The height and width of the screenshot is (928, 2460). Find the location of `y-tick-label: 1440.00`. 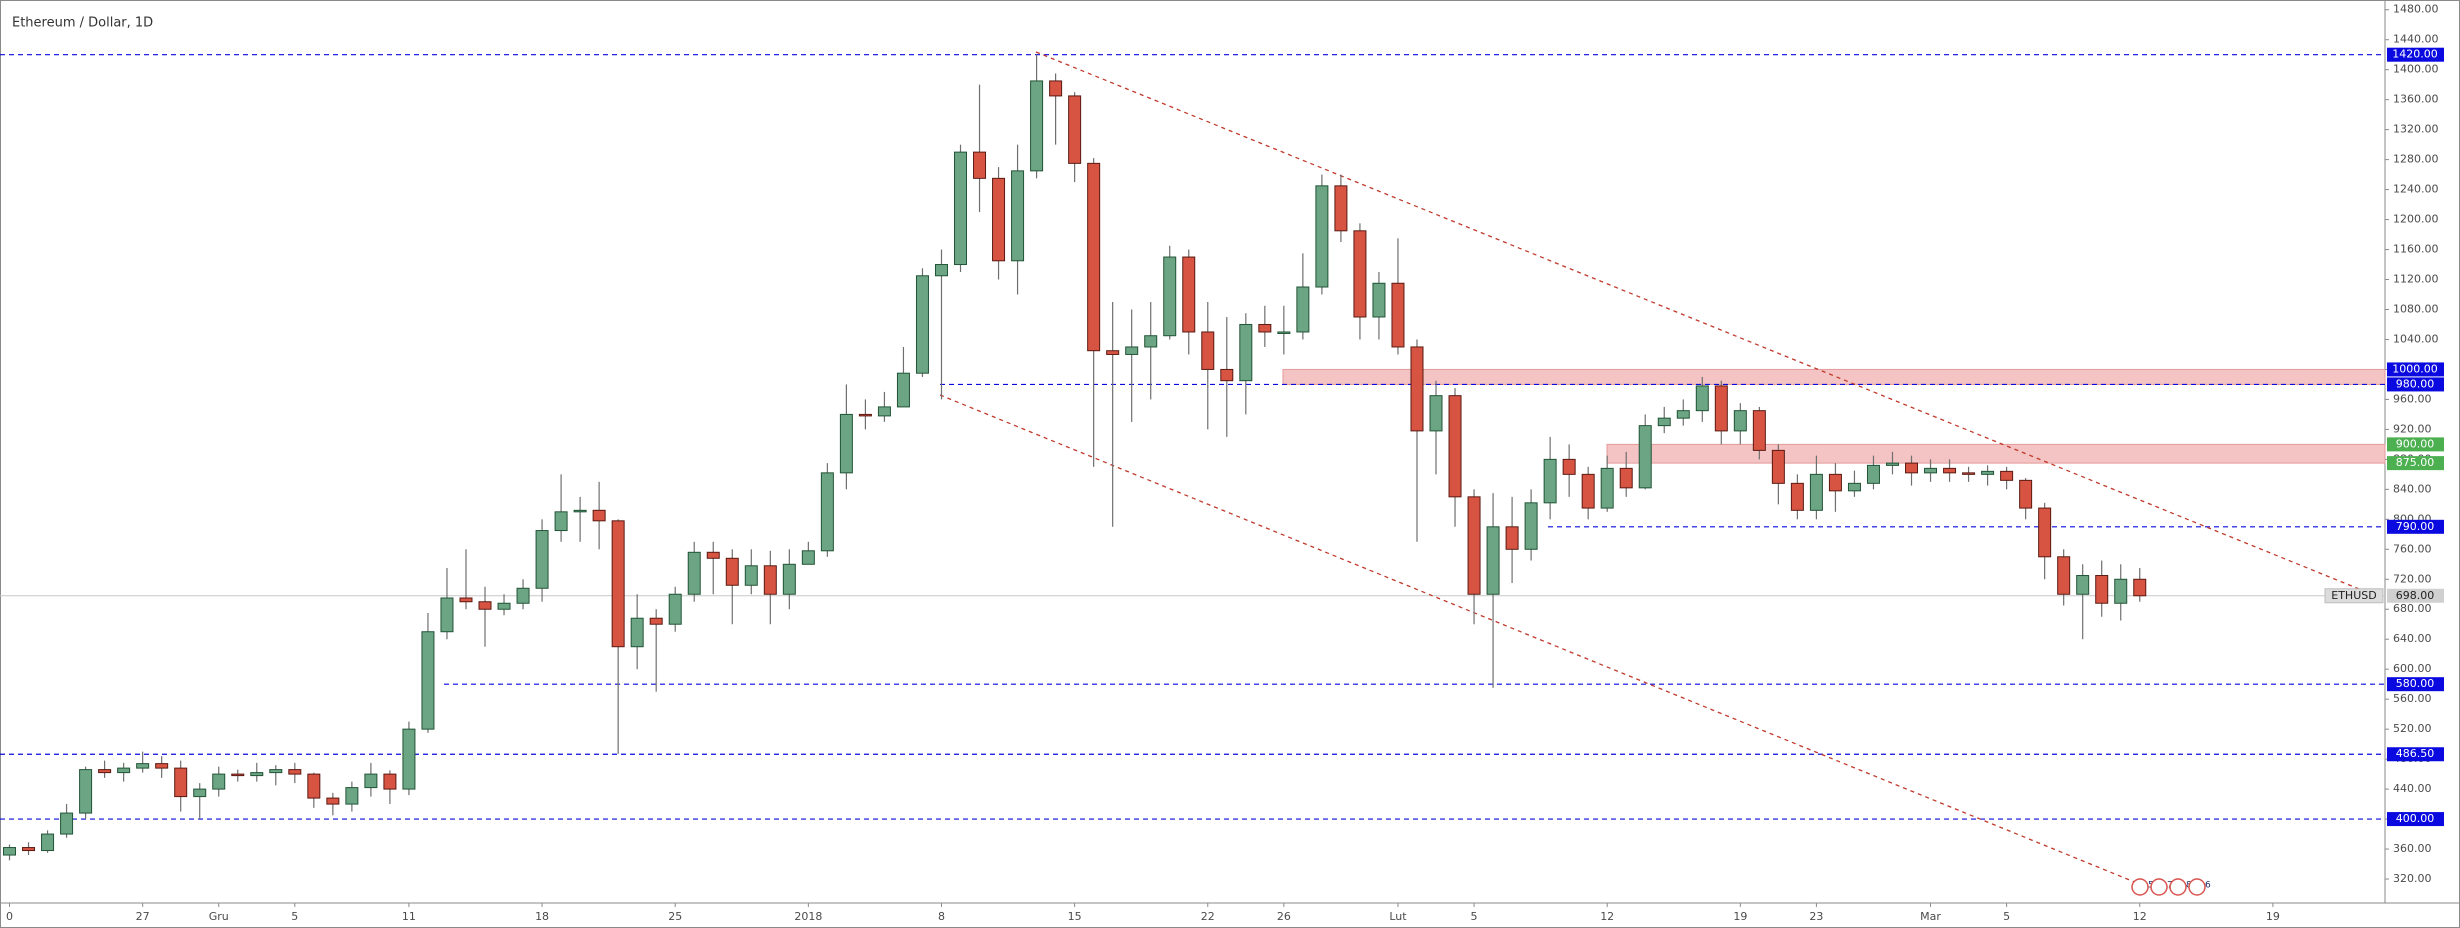

y-tick-label: 1440.00 is located at coordinates (2416, 39).